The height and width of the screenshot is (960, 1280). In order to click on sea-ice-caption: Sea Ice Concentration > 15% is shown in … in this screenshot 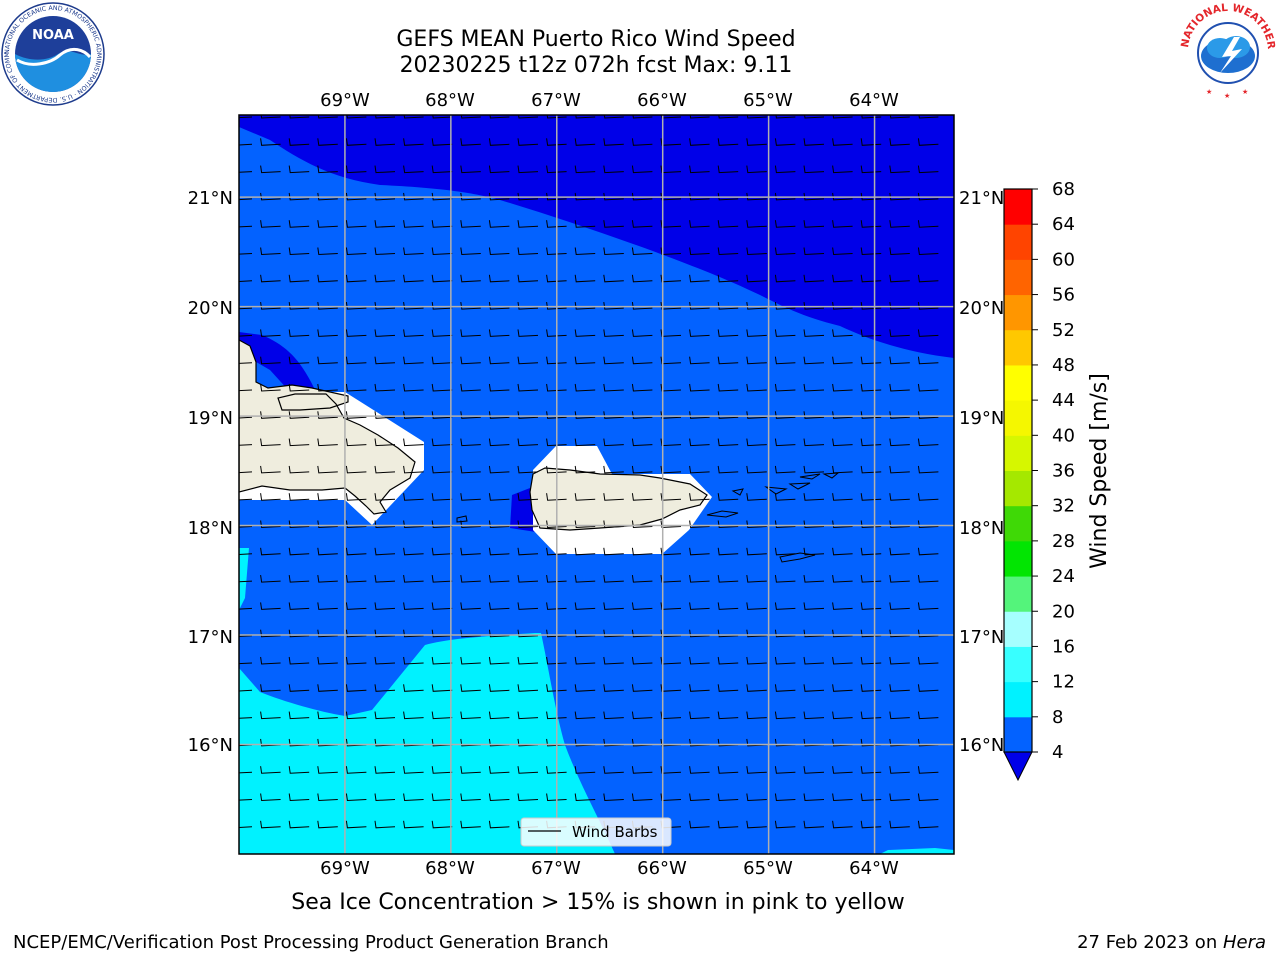, I will do `click(598, 902)`.